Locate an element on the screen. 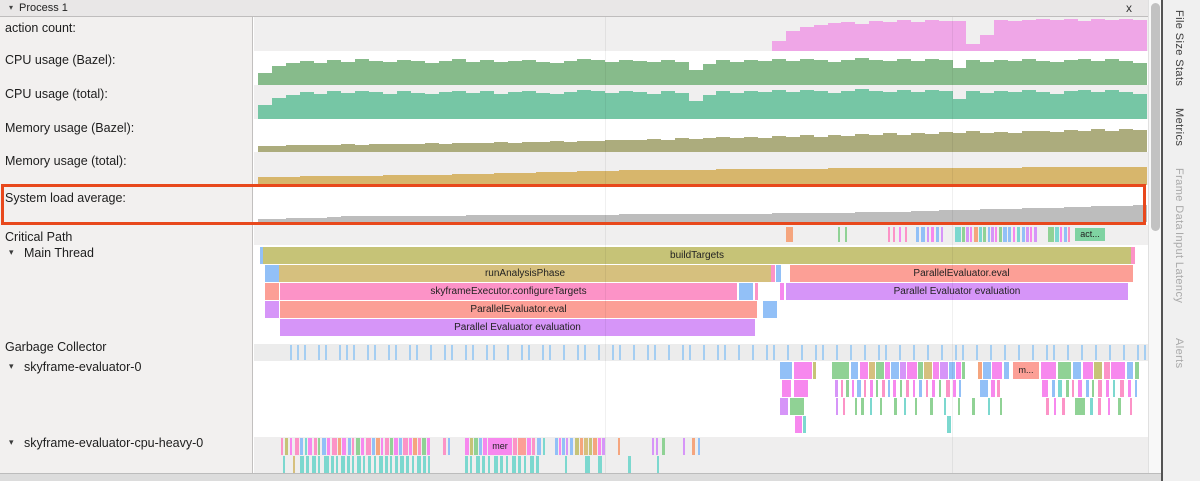 The width and height of the screenshot is (1200, 481). cpu-bazel-chart is located at coordinates (702, 68).